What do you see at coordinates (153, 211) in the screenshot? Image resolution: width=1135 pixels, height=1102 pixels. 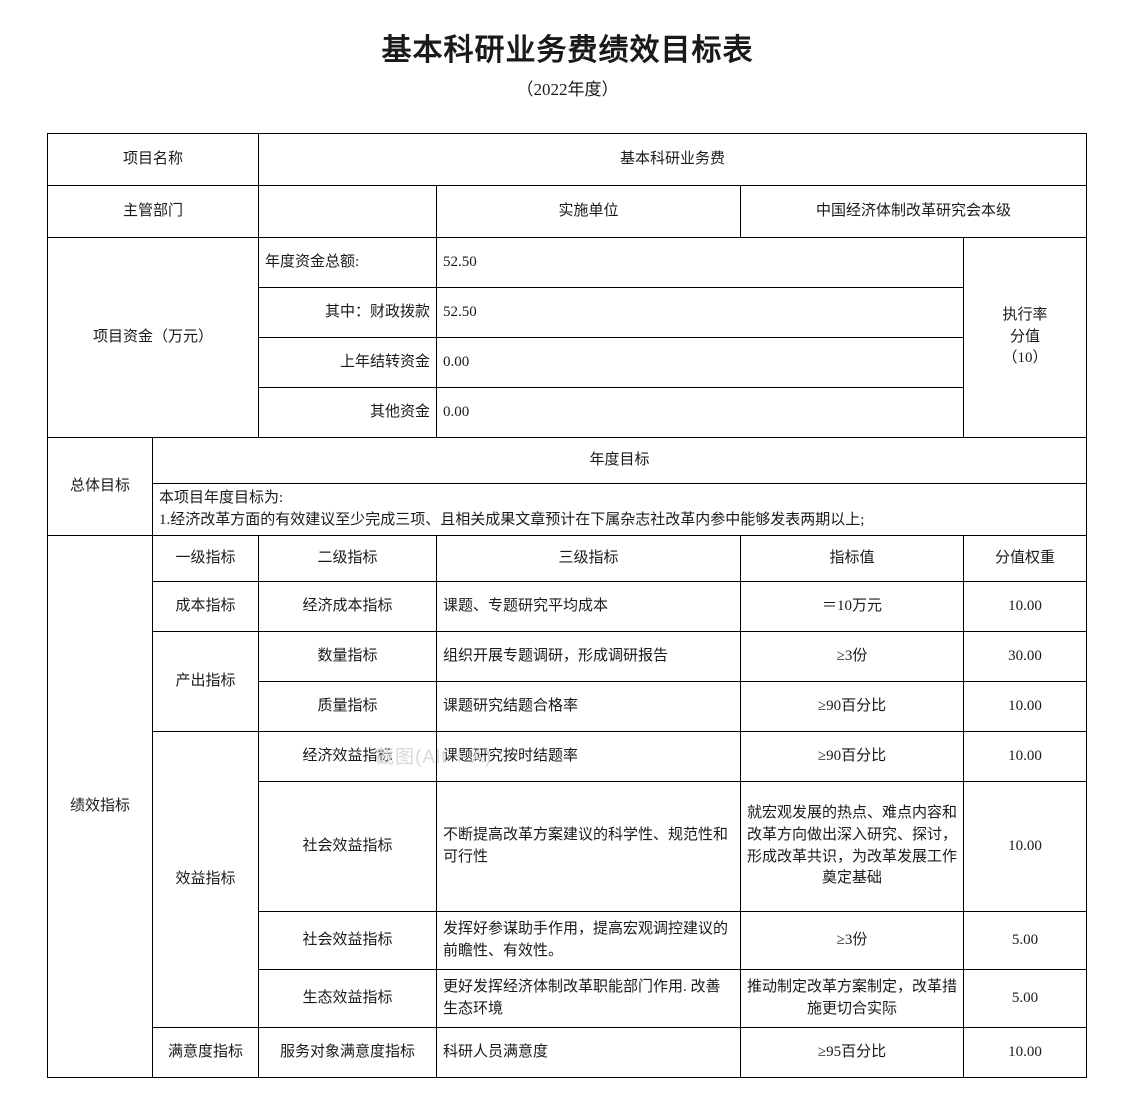 I see `supervising-dept-label: 主管部门` at bounding box center [153, 211].